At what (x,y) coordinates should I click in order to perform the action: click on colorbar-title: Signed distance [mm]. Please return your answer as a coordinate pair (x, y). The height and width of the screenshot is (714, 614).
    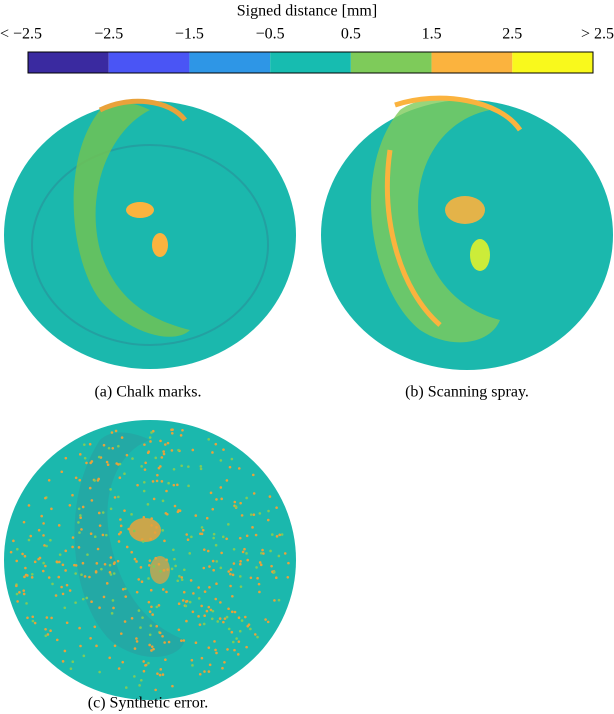
    Looking at the image, I should click on (307, 11).